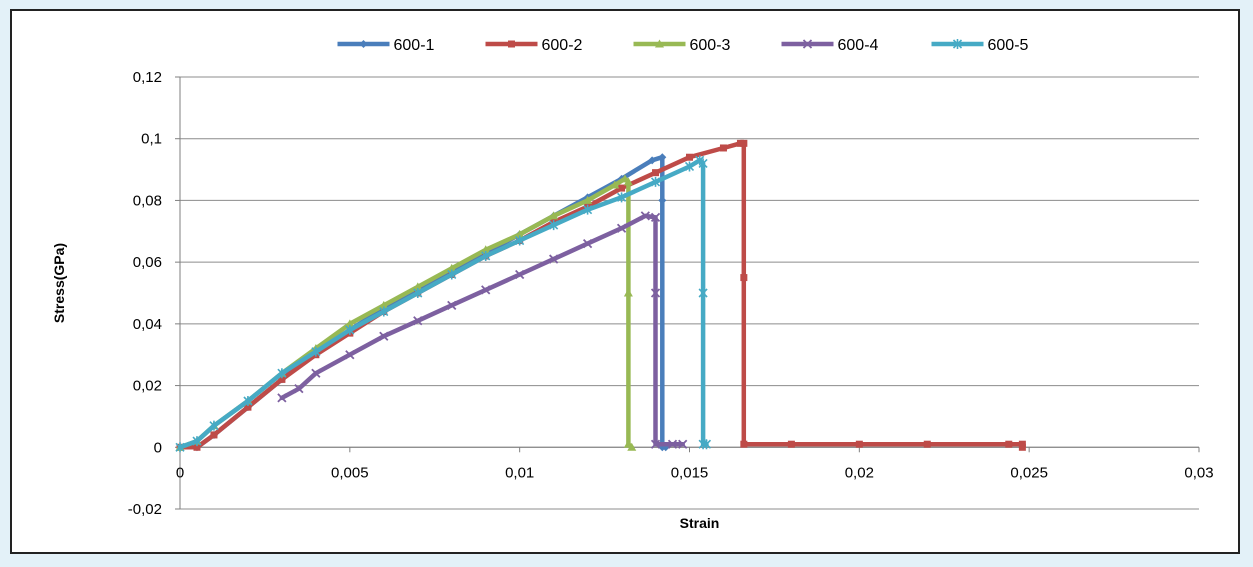  Describe the element at coordinates (158, 447) in the screenshot. I see `y-tick-label: 0` at that location.